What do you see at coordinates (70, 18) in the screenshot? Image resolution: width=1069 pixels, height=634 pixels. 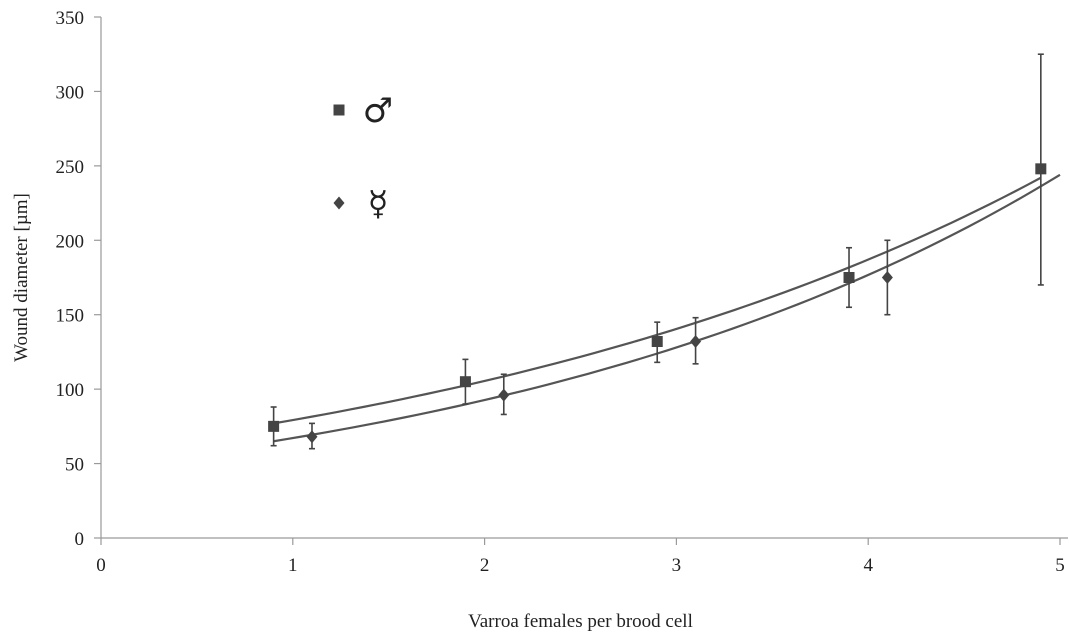 I see `y-tick-label: 350` at bounding box center [70, 18].